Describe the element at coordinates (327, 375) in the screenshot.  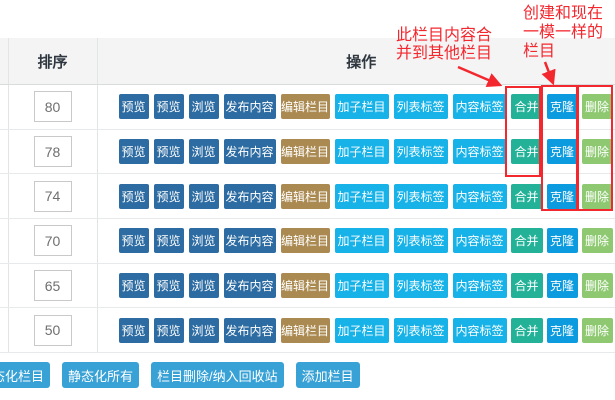
I see `add-category-button: 添加栏目` at that location.